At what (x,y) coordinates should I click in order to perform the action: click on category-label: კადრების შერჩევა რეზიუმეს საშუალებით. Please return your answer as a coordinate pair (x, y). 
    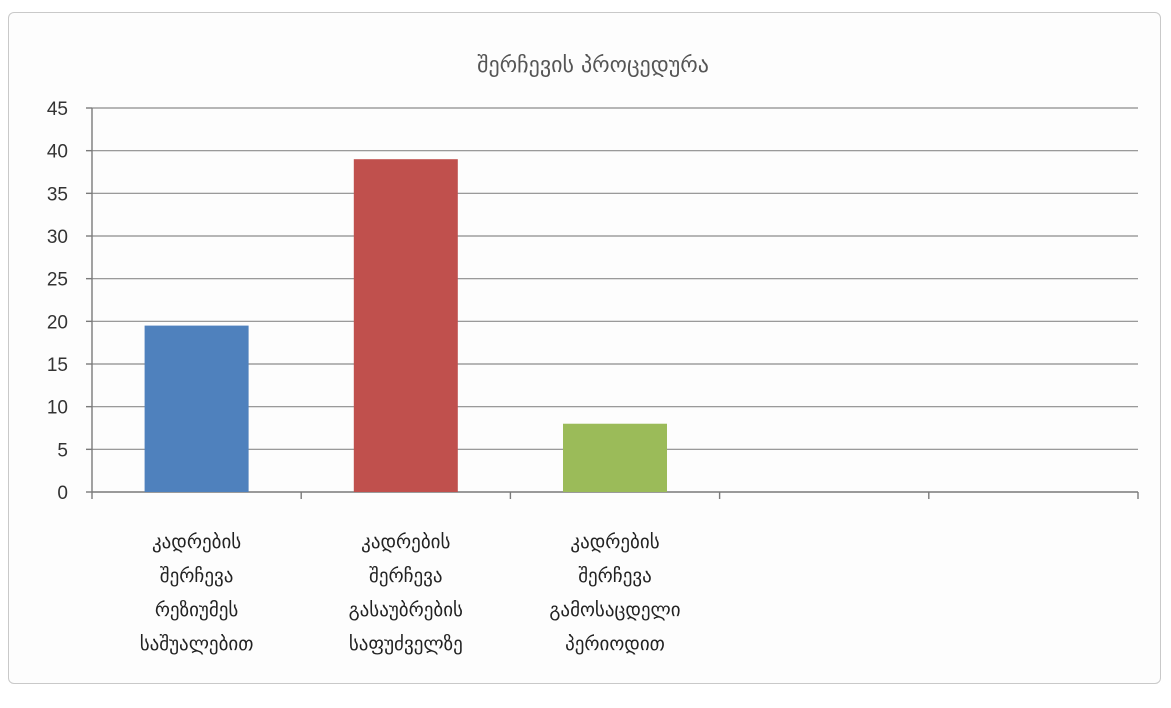
    Looking at the image, I should click on (197, 593).